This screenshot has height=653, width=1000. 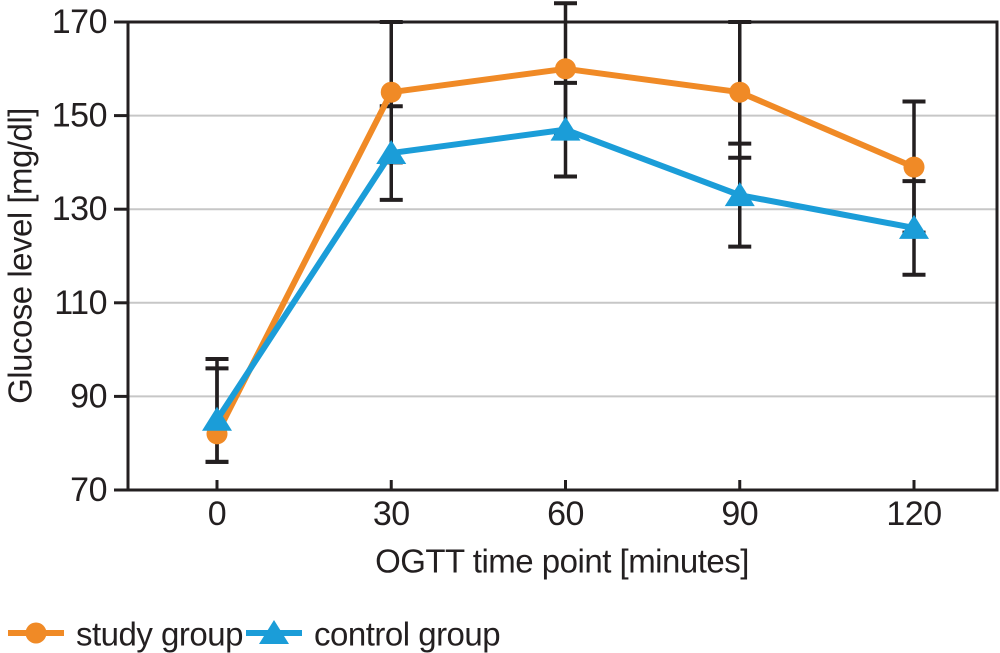 What do you see at coordinates (391, 514) in the screenshot?
I see `x-tick-label-30: 30` at bounding box center [391, 514].